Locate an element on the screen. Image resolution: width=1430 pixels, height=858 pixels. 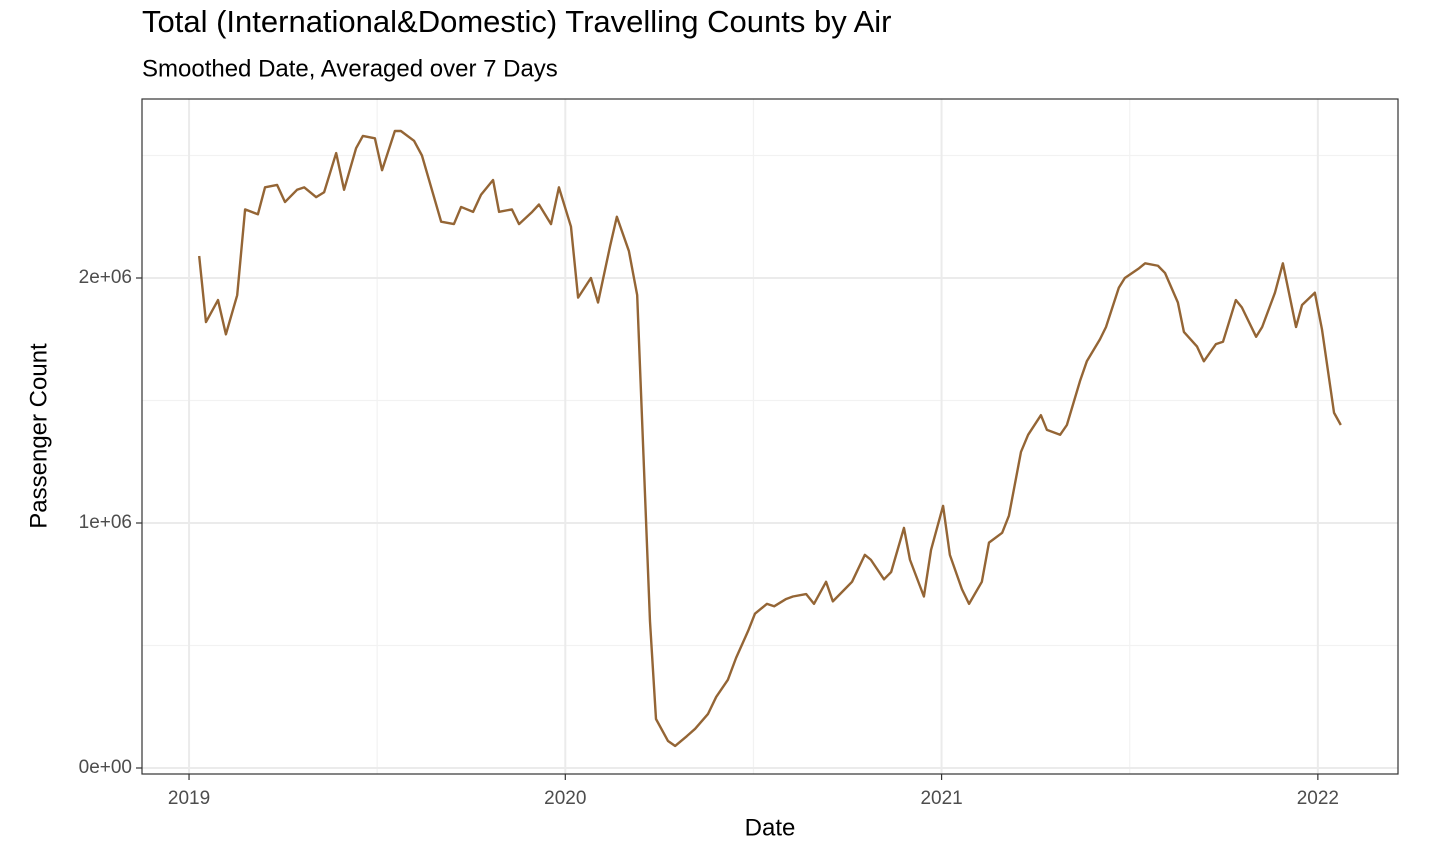
y-tick-label: 2e+06 is located at coordinates (105, 277).